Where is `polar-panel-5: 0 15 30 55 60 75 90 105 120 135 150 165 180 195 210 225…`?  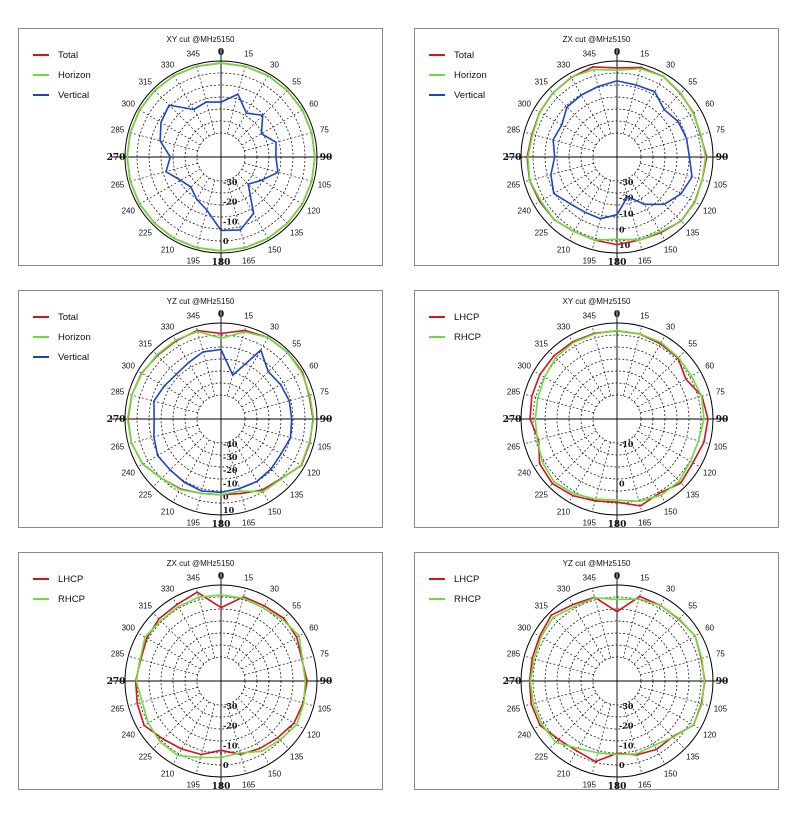
polar-panel-5: 0 15 30 55 60 75 90 105 120 135 150 165 180 195 210 225… is located at coordinates (200, 672).